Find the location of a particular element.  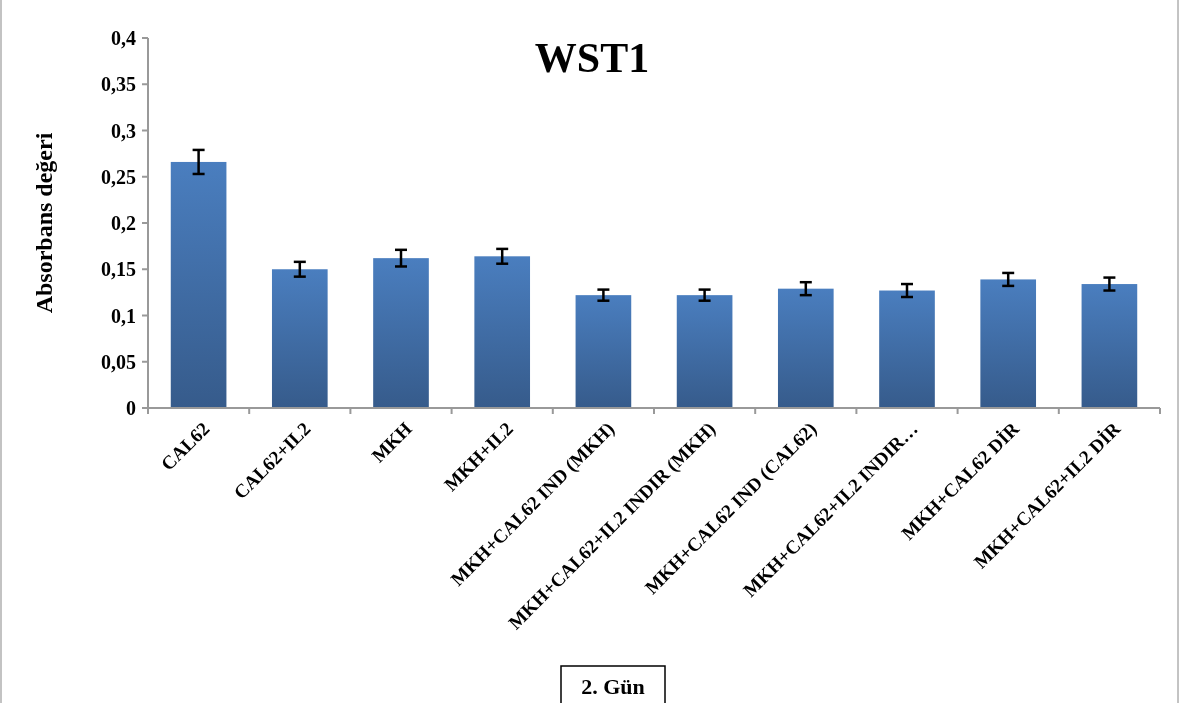

y-tick-label: 0,2 is located at coordinates (123, 223).